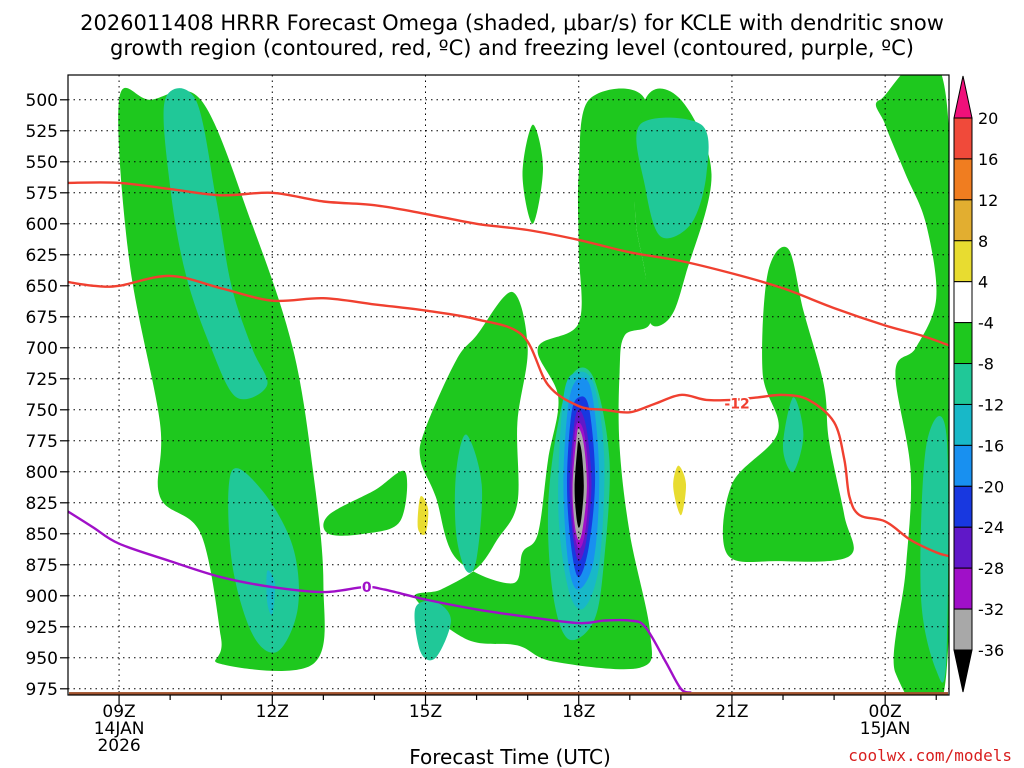  What do you see at coordinates (988, 159) in the screenshot?
I see `colorbar-label: 16` at bounding box center [988, 159].